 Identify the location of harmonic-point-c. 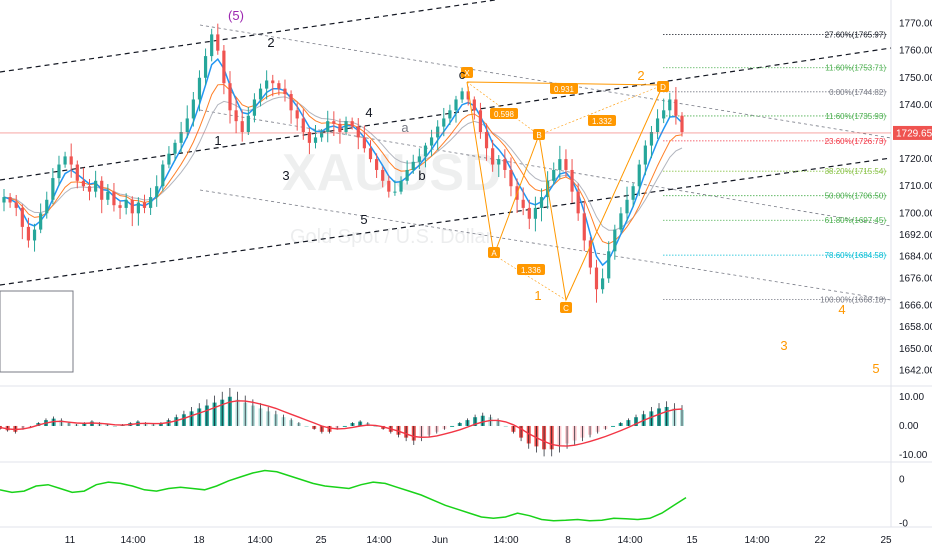
(566, 307).